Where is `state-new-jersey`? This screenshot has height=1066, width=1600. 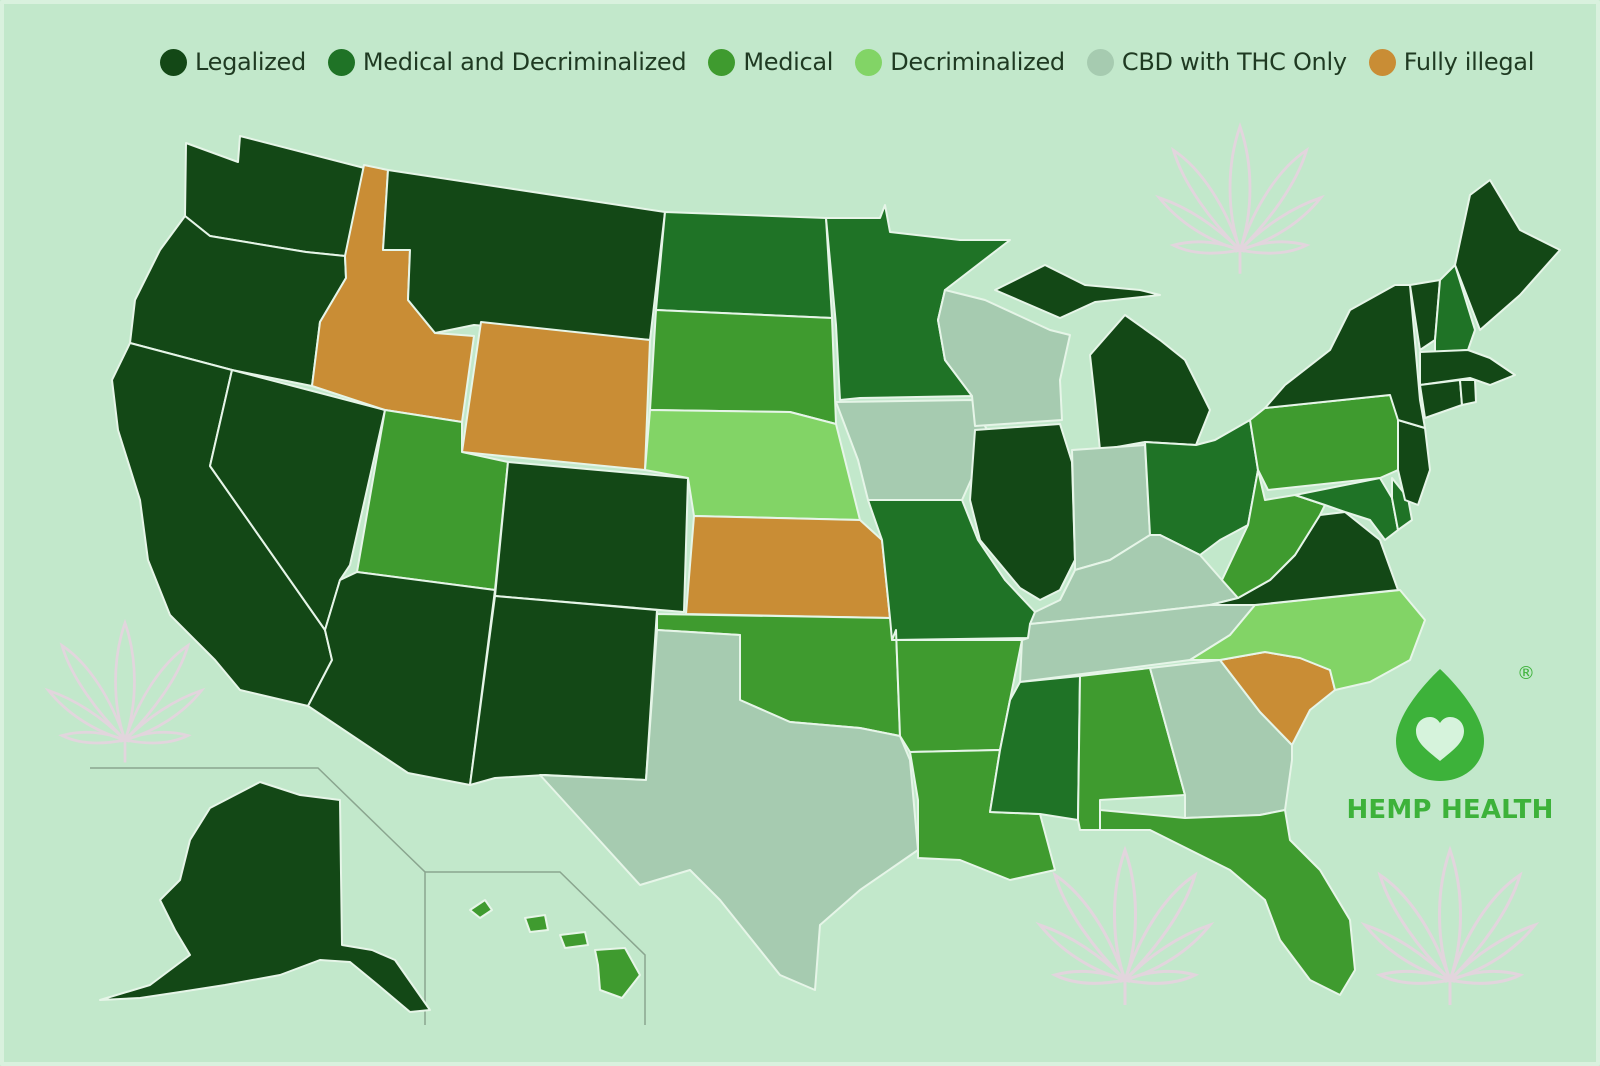 state-new-jersey is located at coordinates (1414, 462).